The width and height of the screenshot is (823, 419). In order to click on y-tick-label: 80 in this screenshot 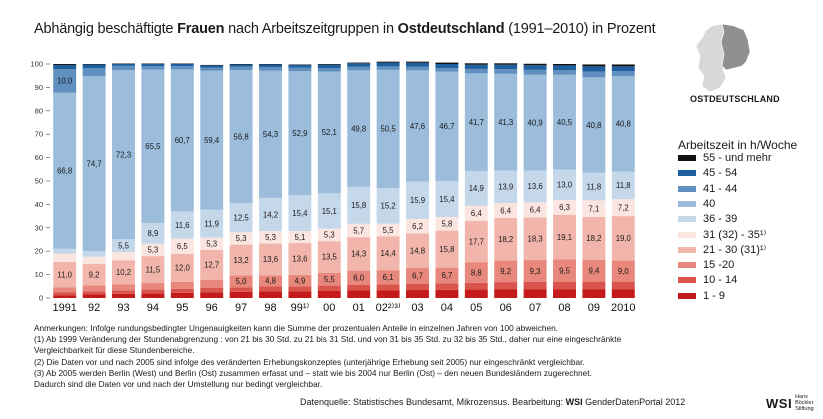, I will do `click(39, 110)`.